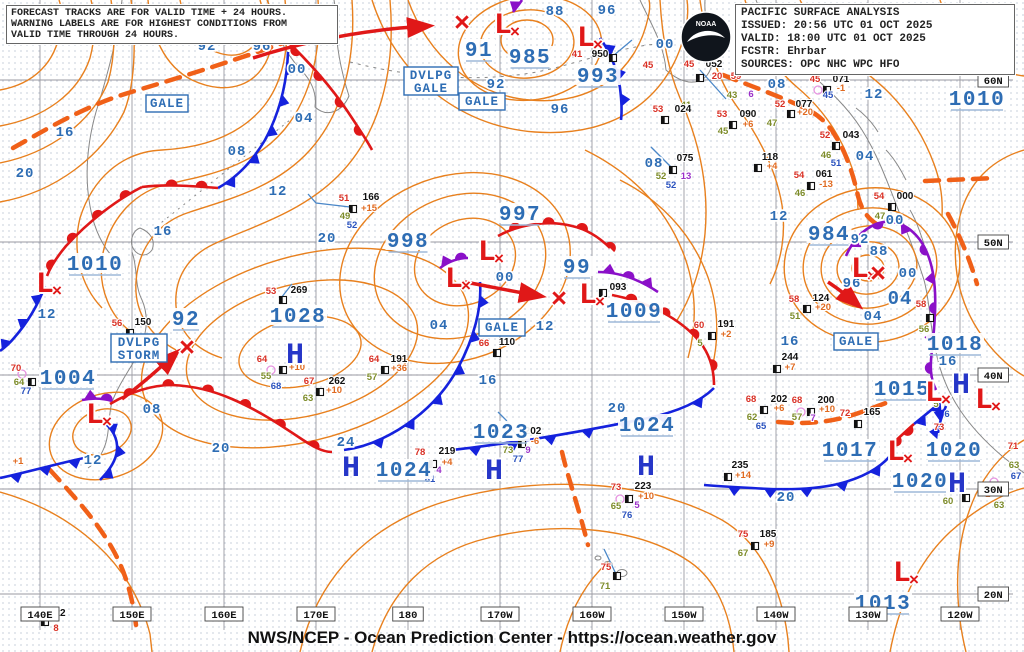 This screenshot has height=652, width=1024. Describe the element at coordinates (761, 426) in the screenshot. I see `station-value: 65` at that location.